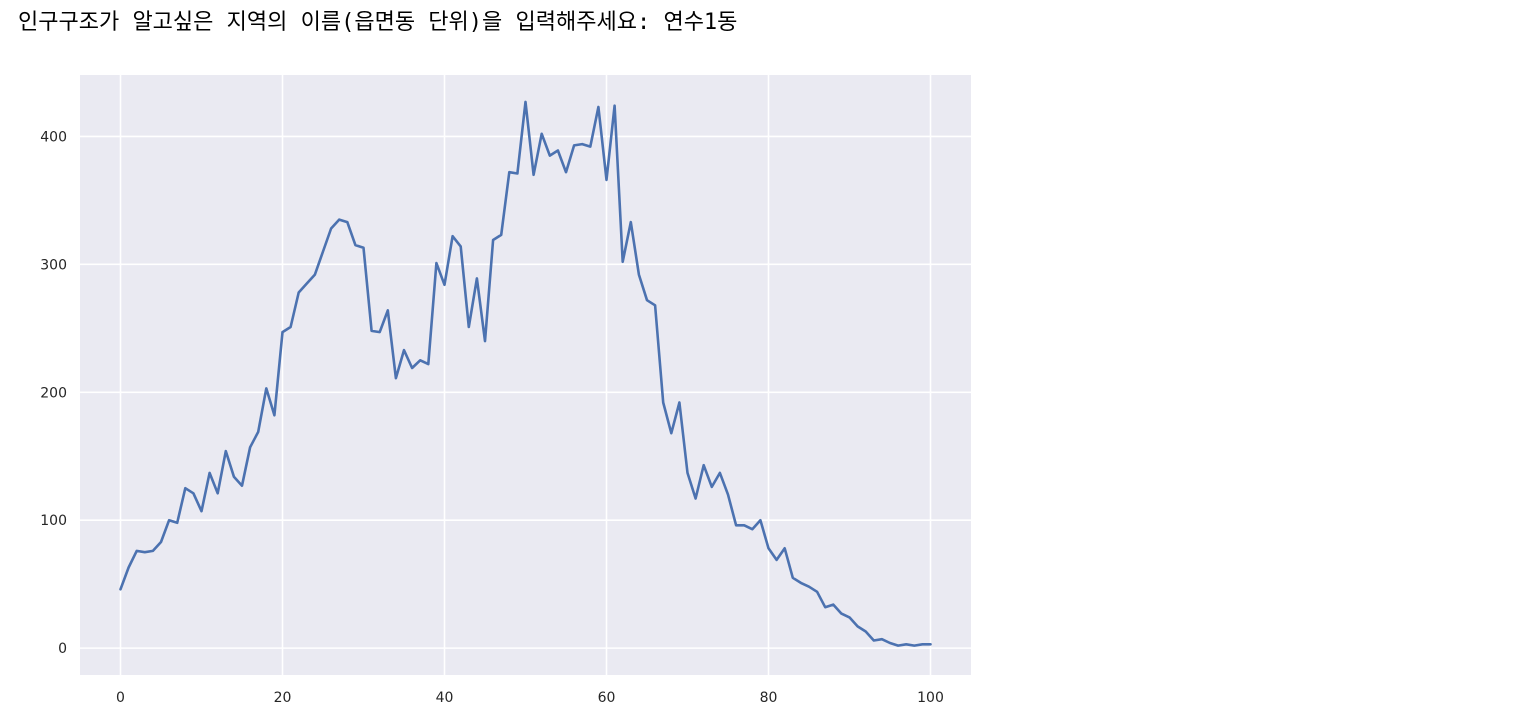 Image resolution: width=1534 pixels, height=724 pixels. I want to click on x-tick-label: 60, so click(607, 698).